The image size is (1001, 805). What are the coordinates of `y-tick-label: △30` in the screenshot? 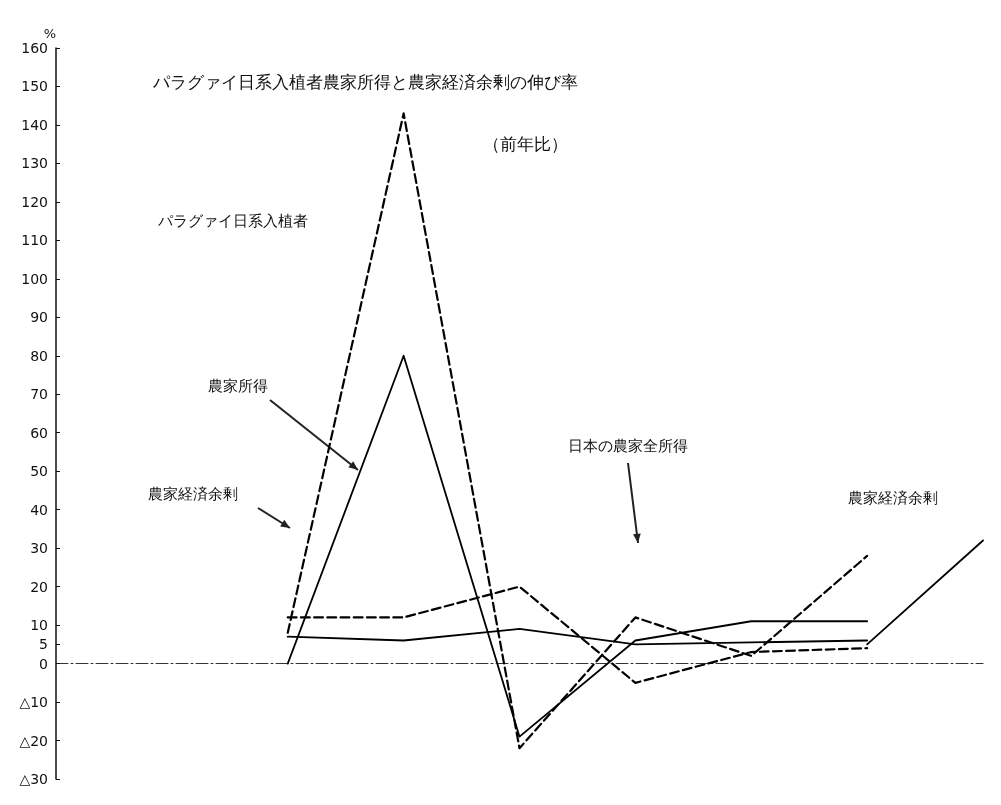 It's located at (33, 779).